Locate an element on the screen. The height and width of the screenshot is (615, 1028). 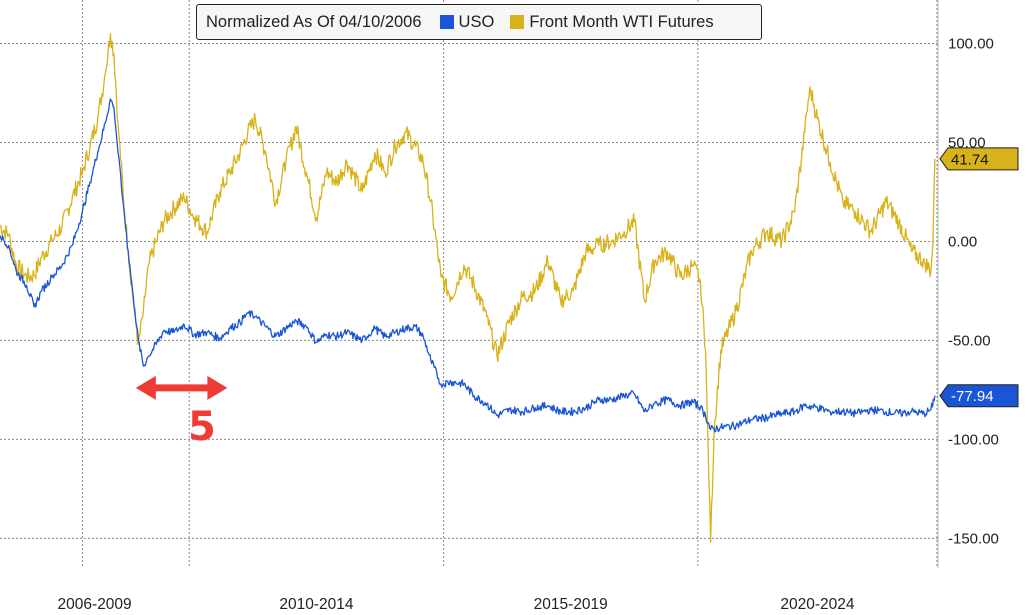
legend-item-uso: USO is located at coordinates (467, 22).